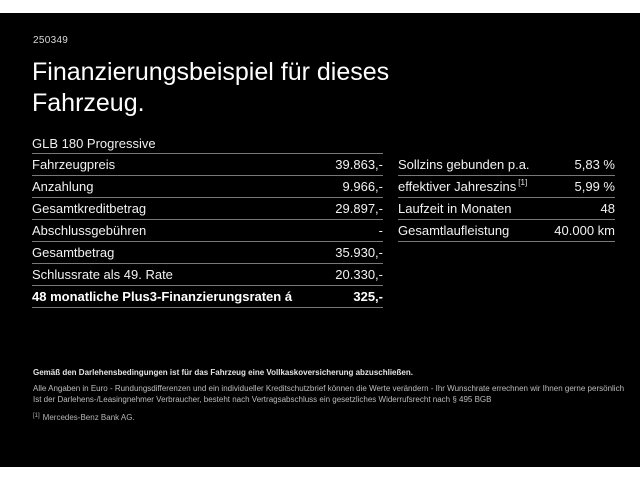 The width and height of the screenshot is (640, 480). I want to click on condition-row-value: 40.000 km, so click(584, 230).